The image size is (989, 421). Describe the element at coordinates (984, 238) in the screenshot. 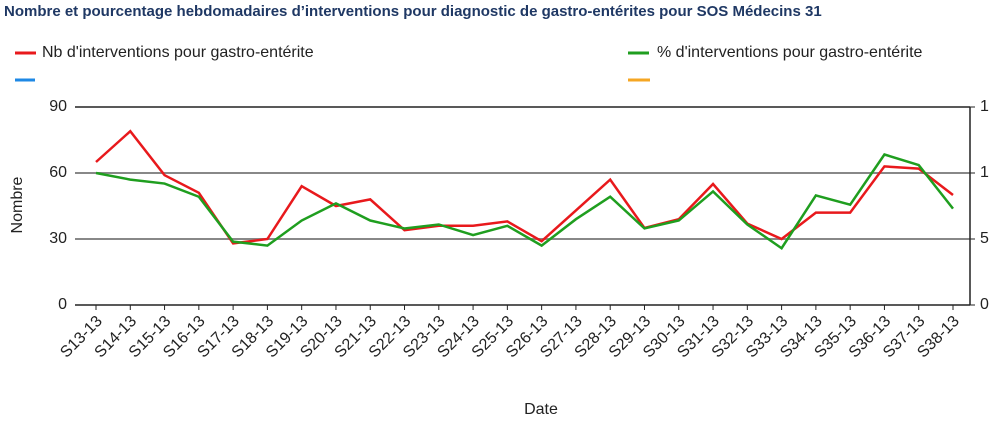

I see `y2-tick-label: 5` at that location.